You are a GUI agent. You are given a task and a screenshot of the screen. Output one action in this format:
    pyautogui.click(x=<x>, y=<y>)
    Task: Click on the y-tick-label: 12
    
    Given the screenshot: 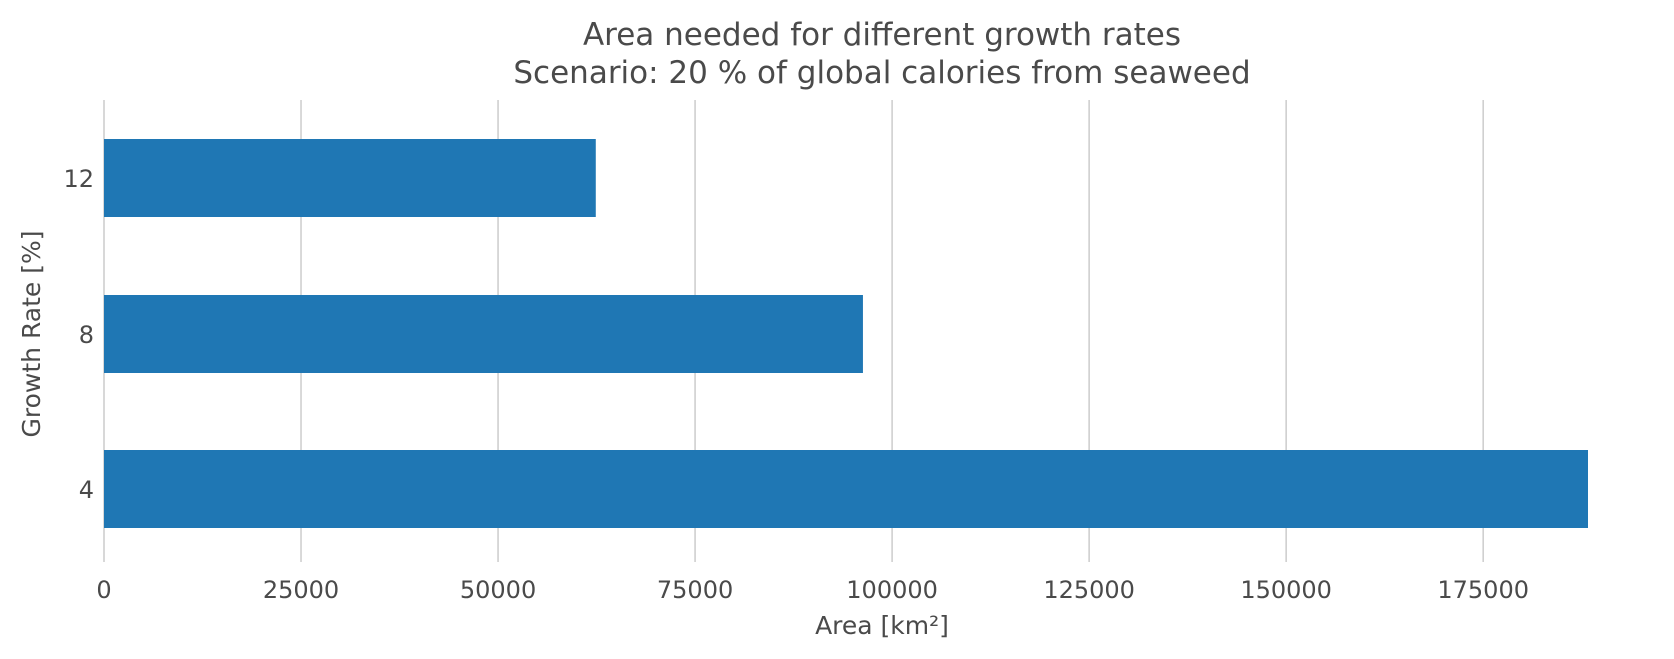 What is the action you would take?
    pyautogui.click(x=78, y=179)
    